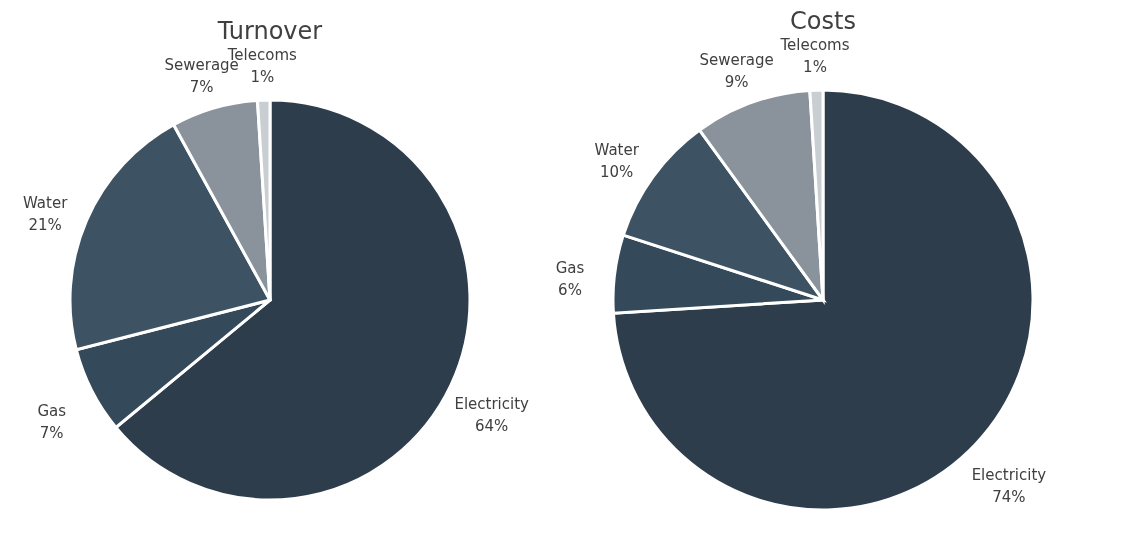  I want to click on data-label: 64%, so click(492, 426).